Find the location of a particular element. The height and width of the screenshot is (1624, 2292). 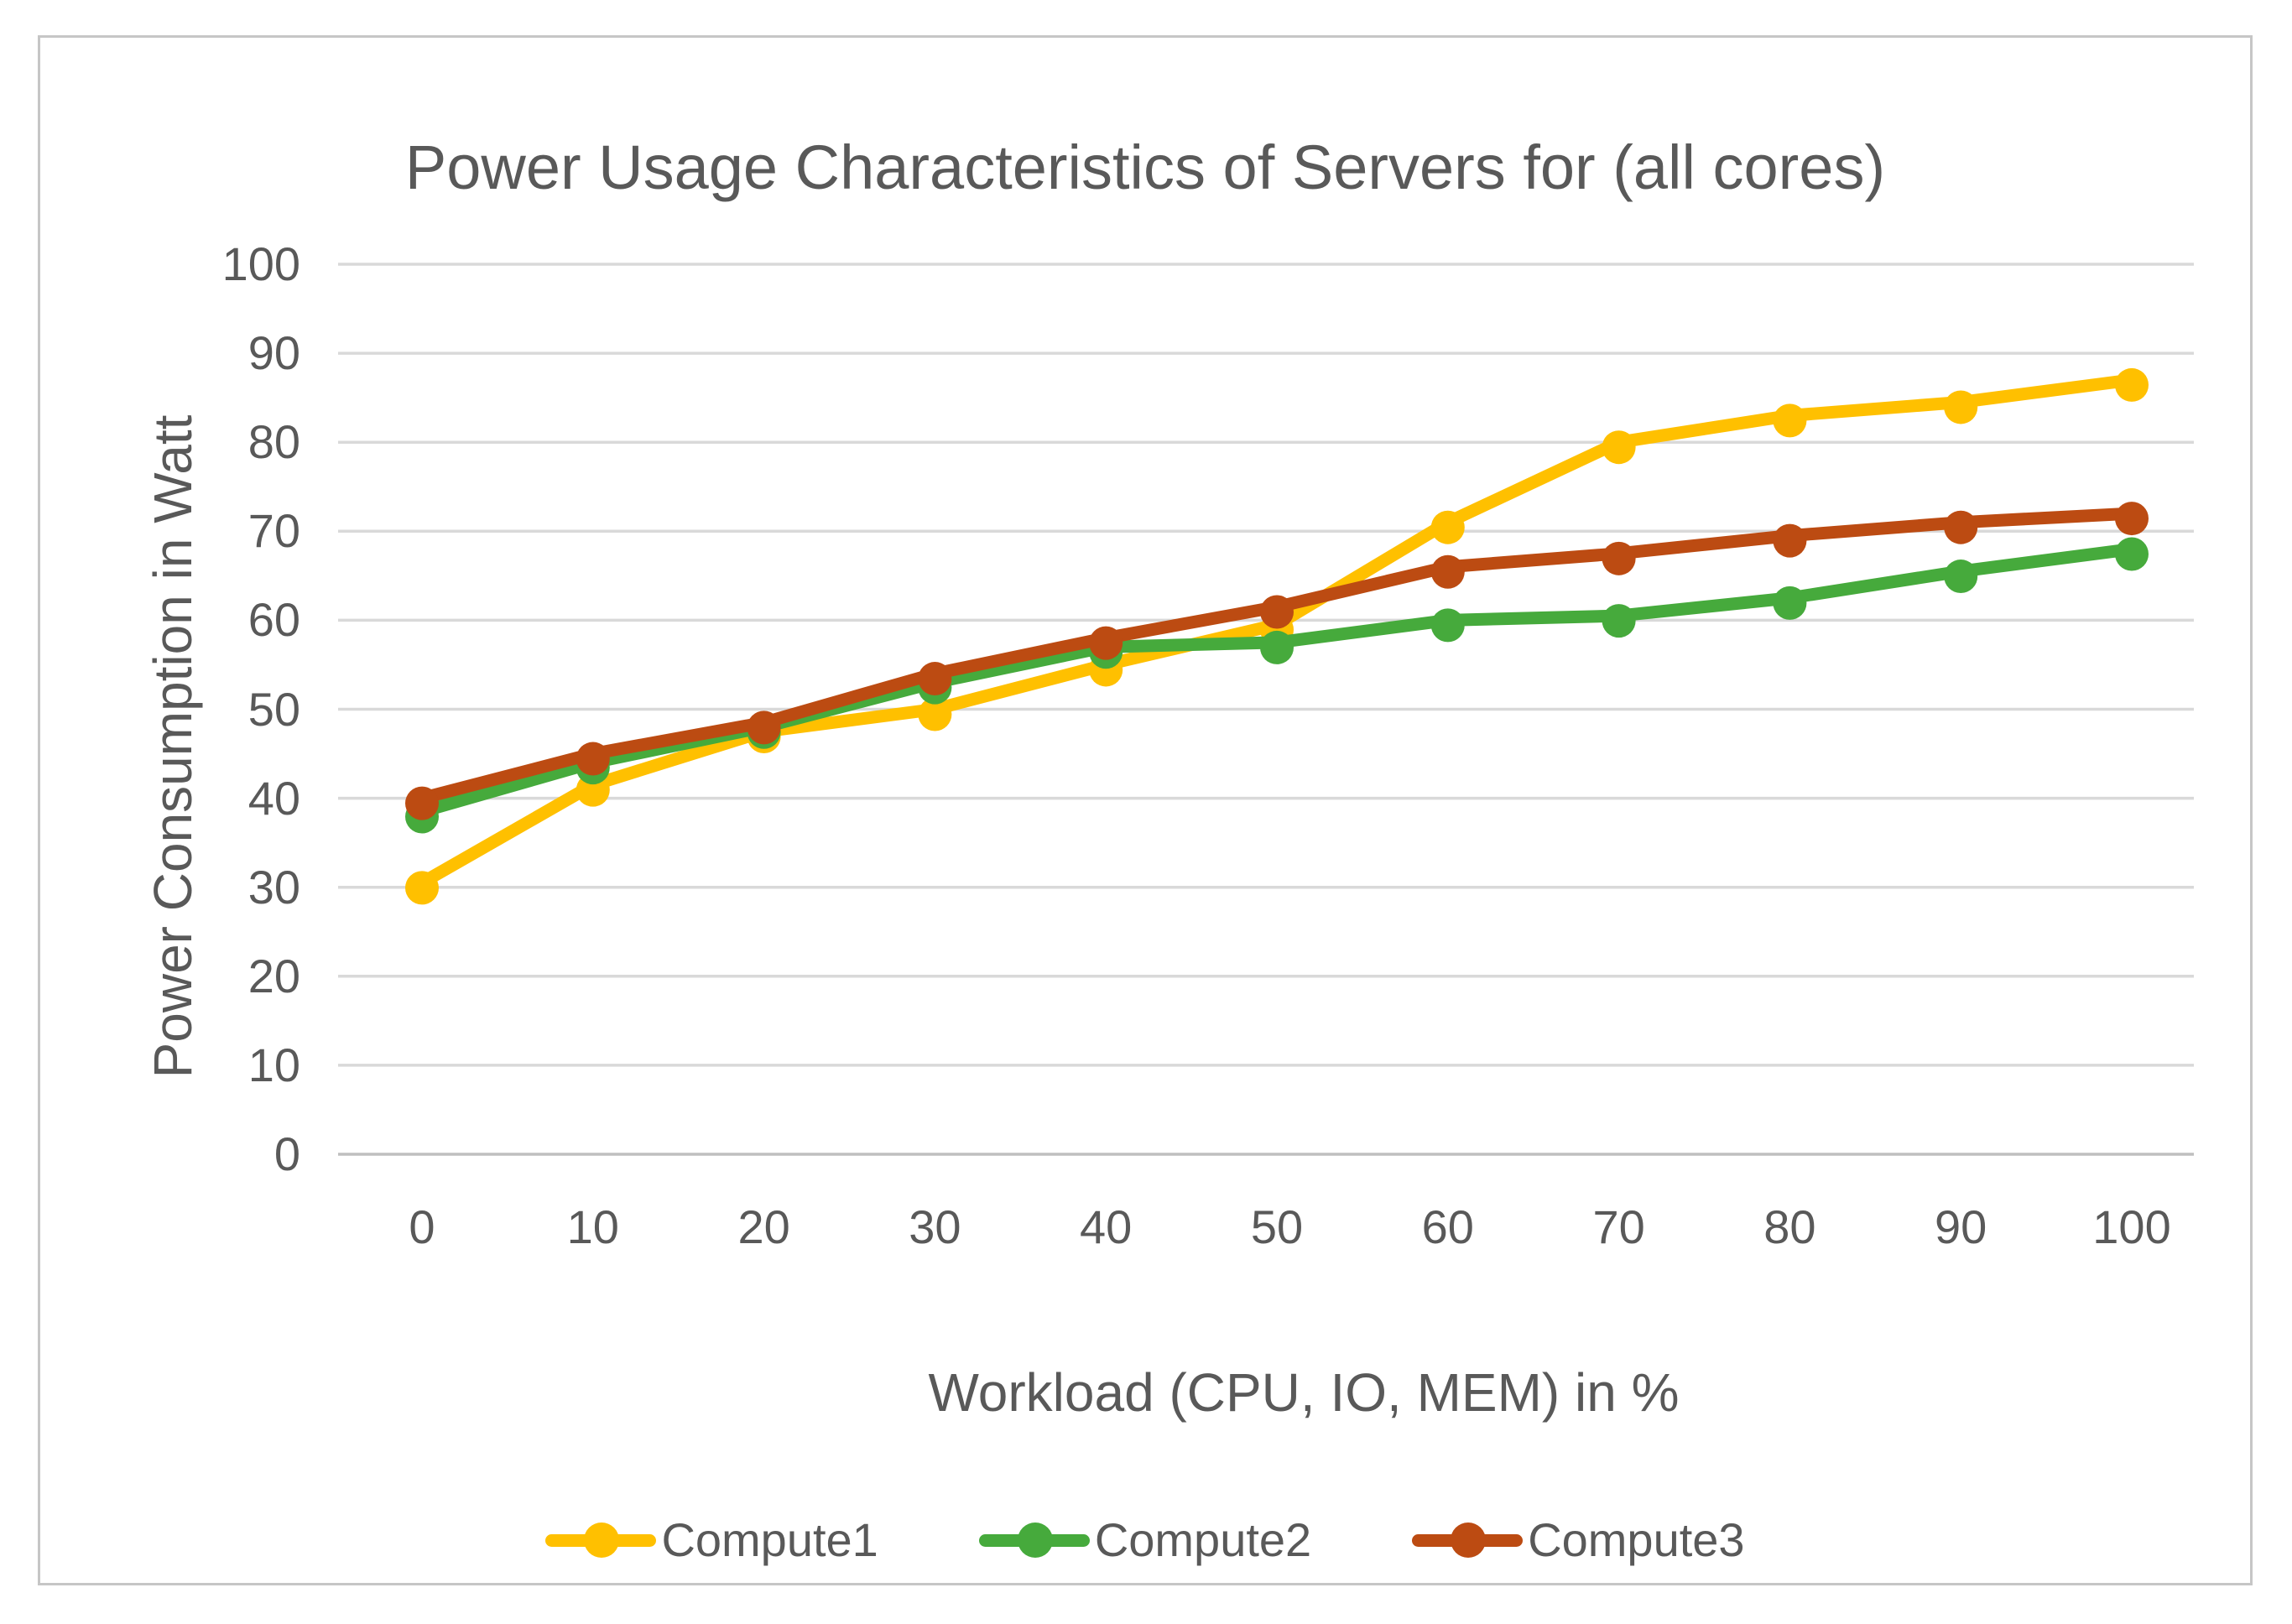

data-point-compute3-x20 is located at coordinates (764, 727).